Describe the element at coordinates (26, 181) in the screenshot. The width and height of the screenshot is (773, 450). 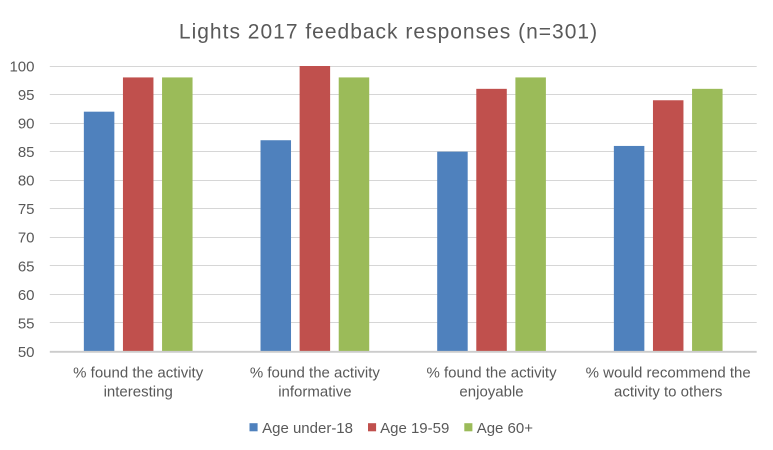
I see `svg-text: 80` at that location.